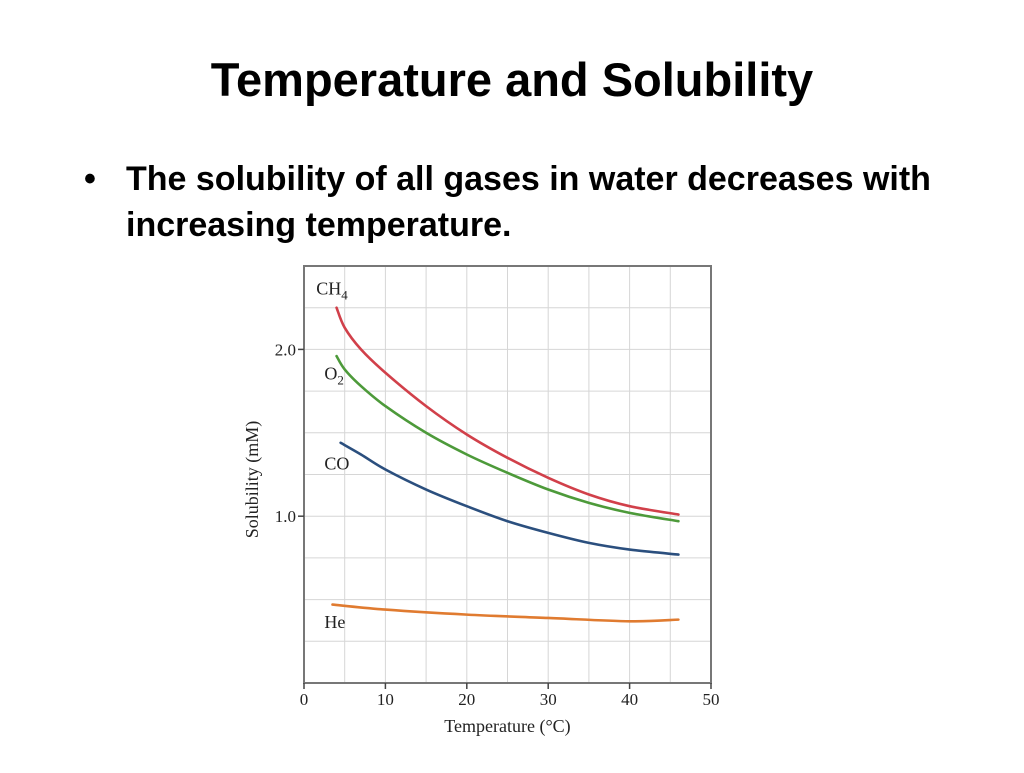  I want to click on series-label-he: He, so click(334, 622).